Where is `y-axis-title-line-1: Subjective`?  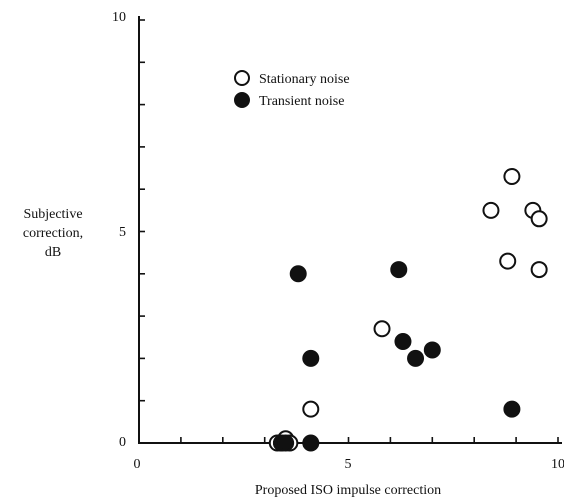
y-axis-title-line-1: Subjective is located at coordinates (52, 214).